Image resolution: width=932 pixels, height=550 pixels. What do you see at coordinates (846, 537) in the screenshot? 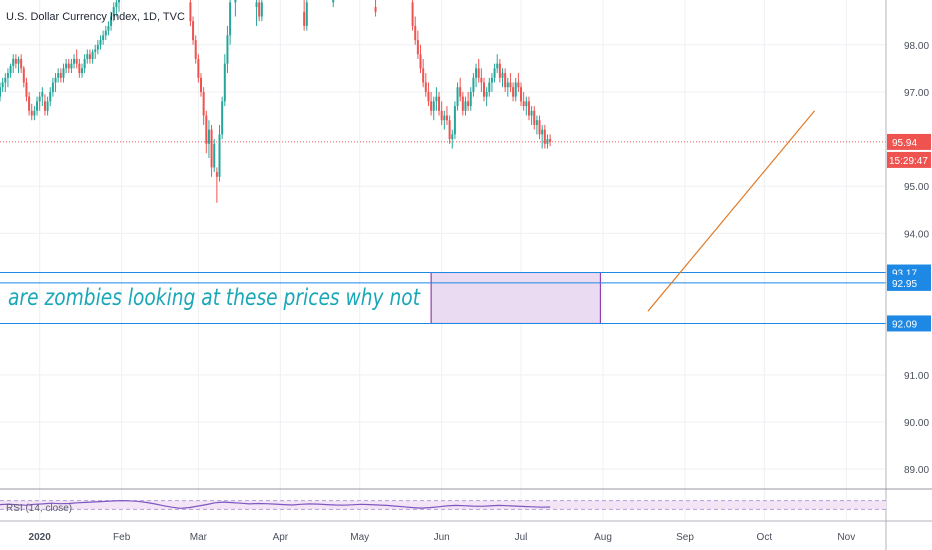
I see `x-tick-label: Nov` at bounding box center [846, 537].